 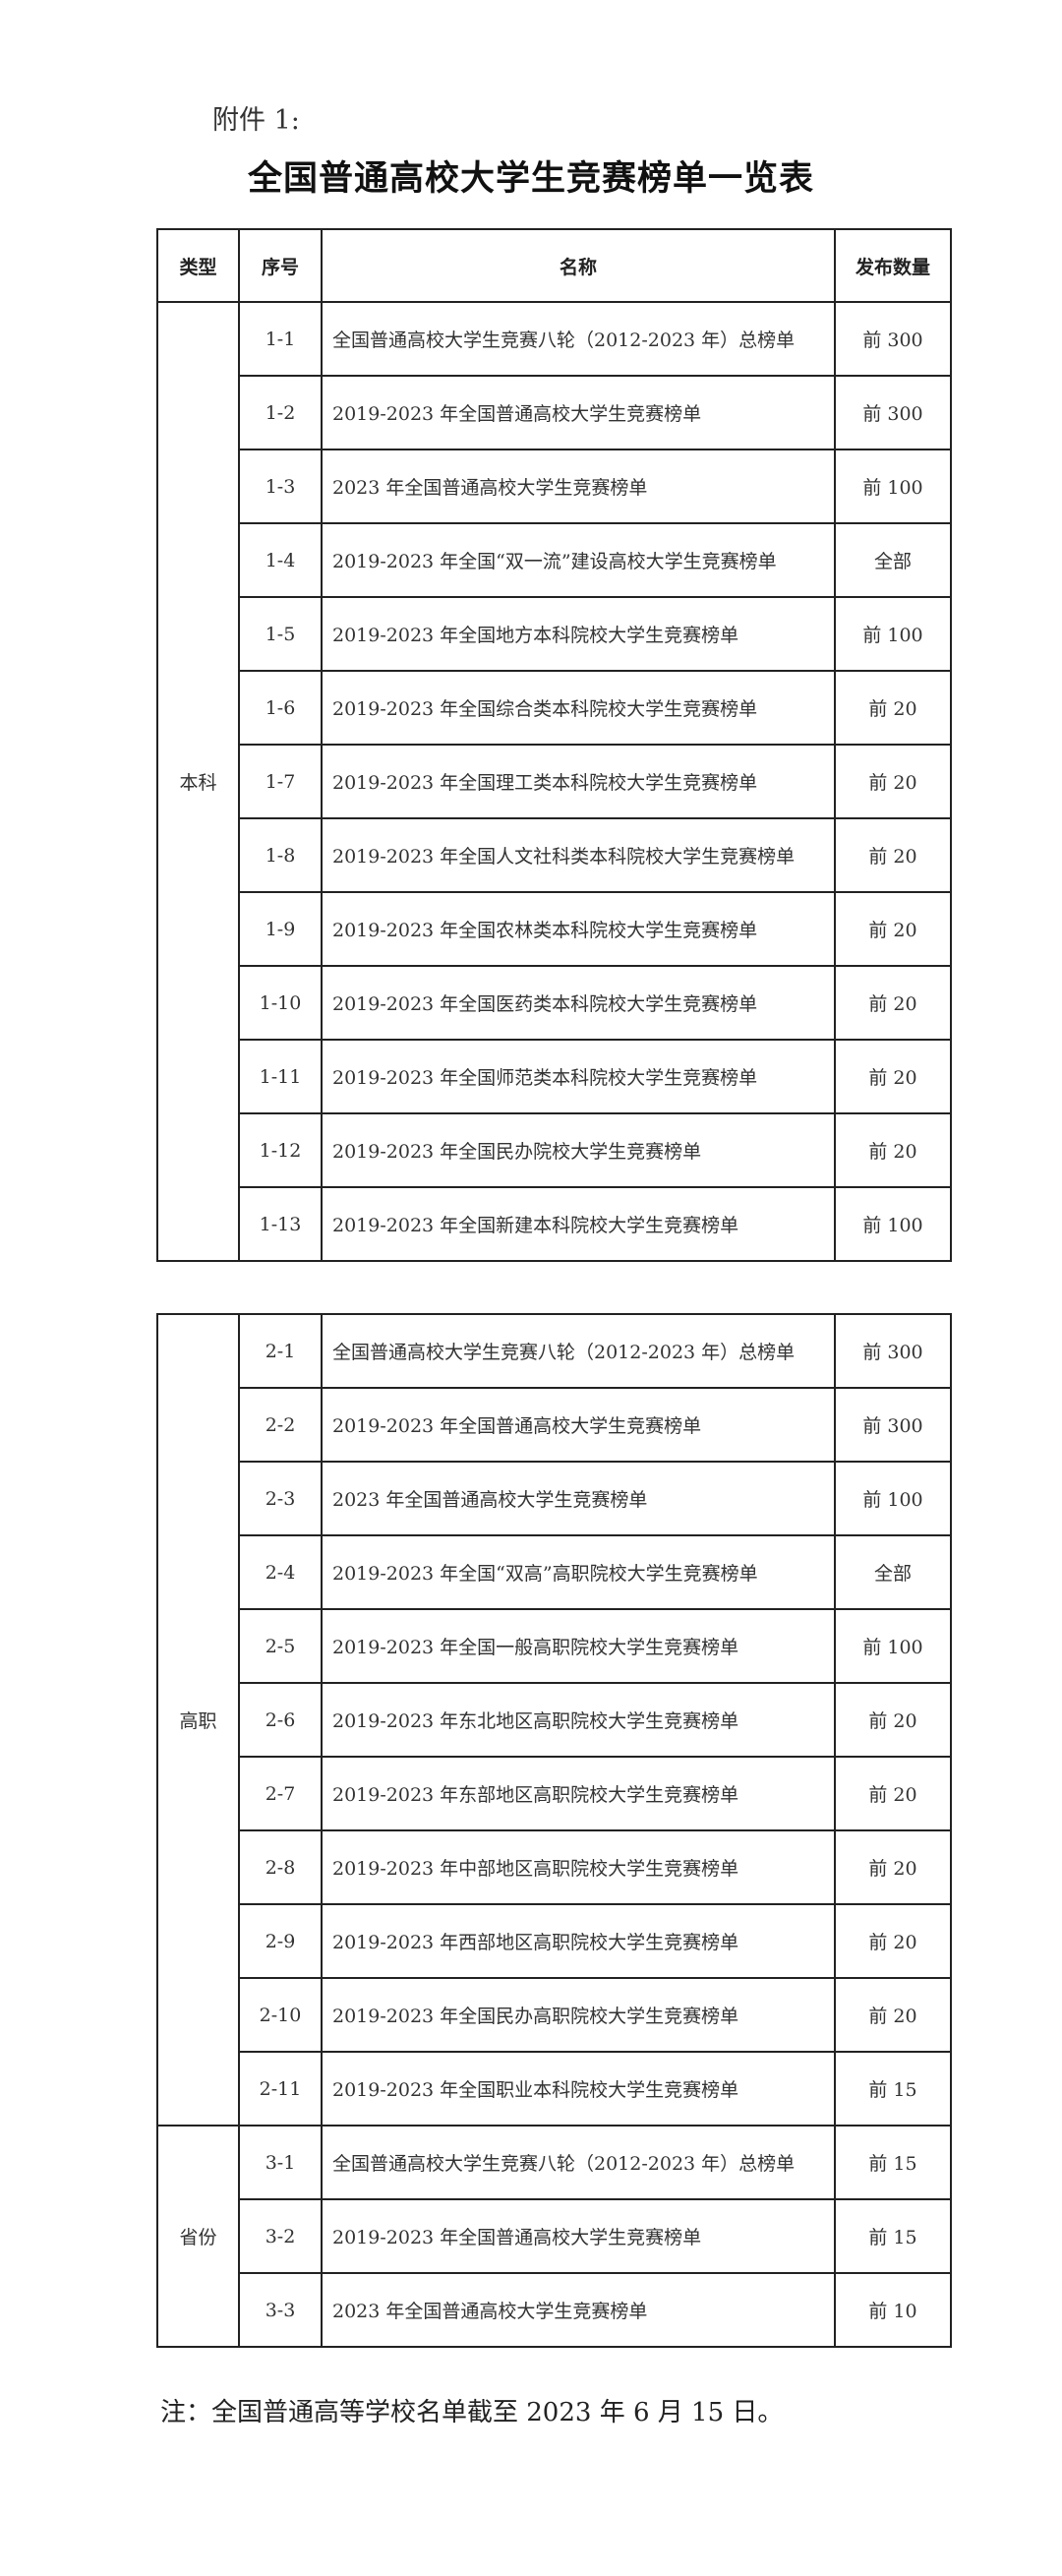 I want to click on index-cell: 1-8, so click(x=280, y=855).